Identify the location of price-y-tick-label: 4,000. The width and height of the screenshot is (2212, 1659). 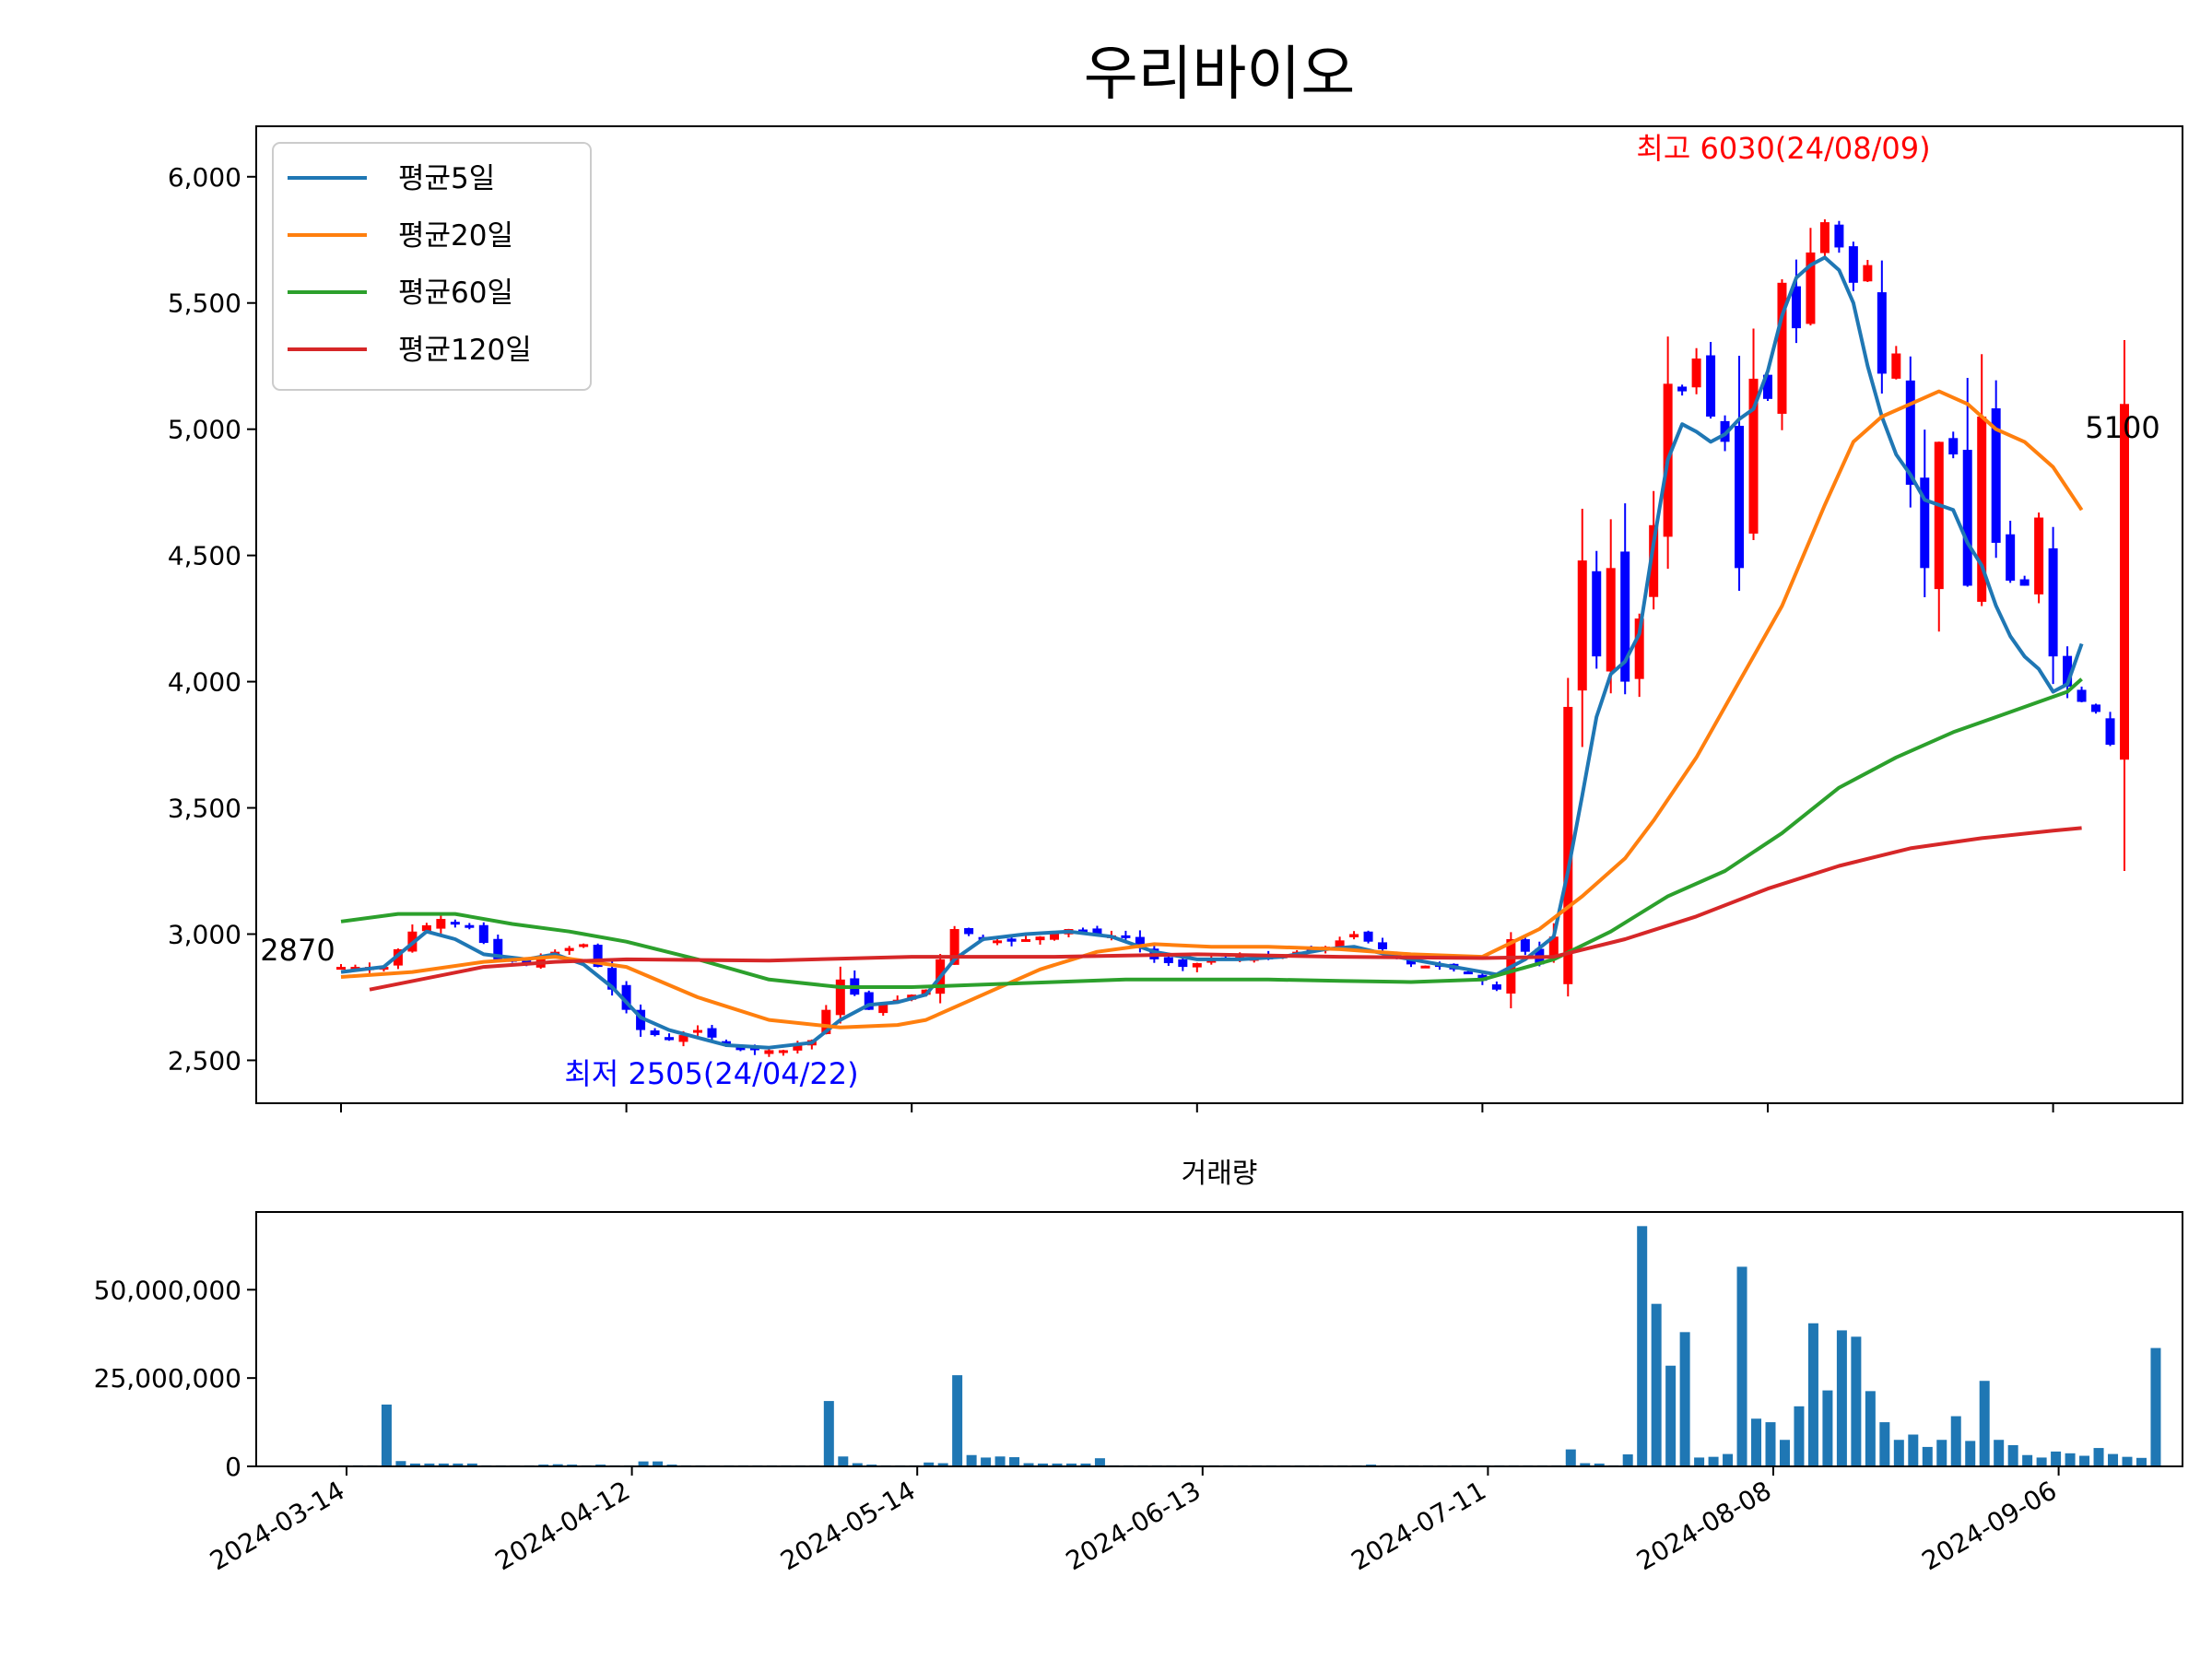
(204, 682).